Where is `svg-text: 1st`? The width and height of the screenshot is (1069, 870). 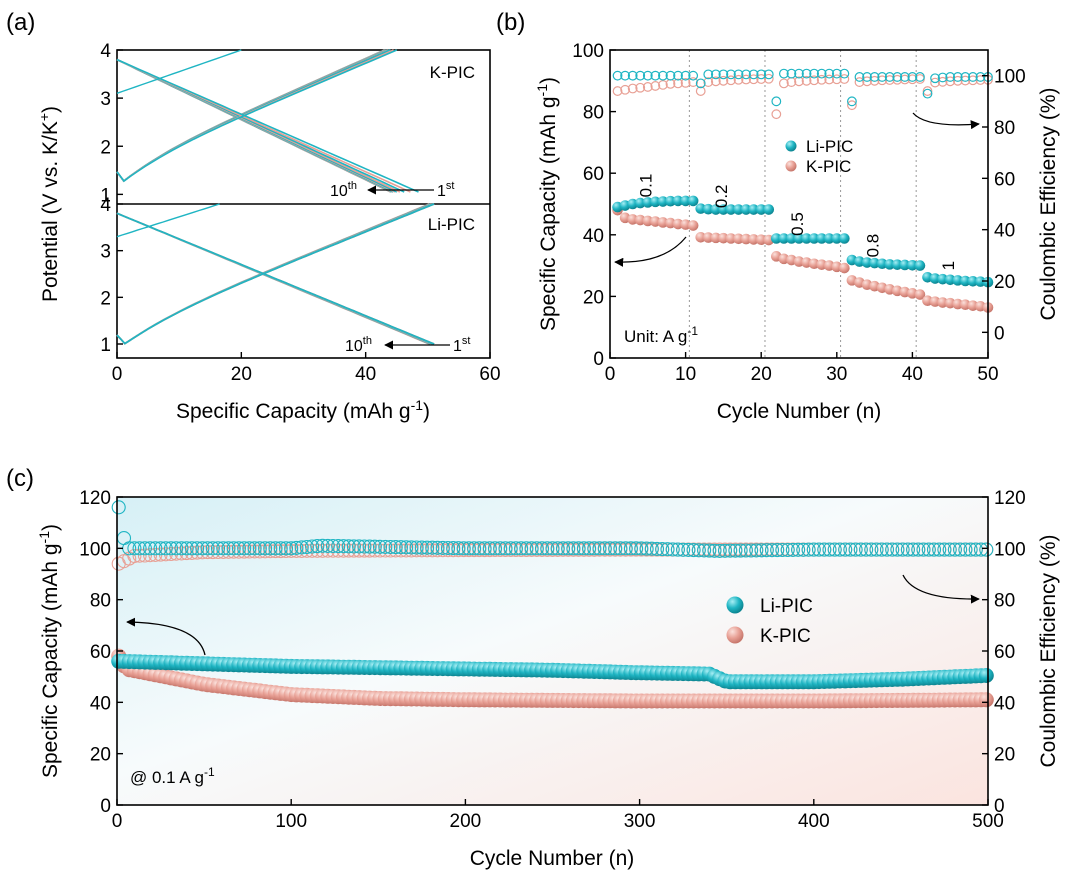 svg-text: 1st is located at coordinates (445, 190).